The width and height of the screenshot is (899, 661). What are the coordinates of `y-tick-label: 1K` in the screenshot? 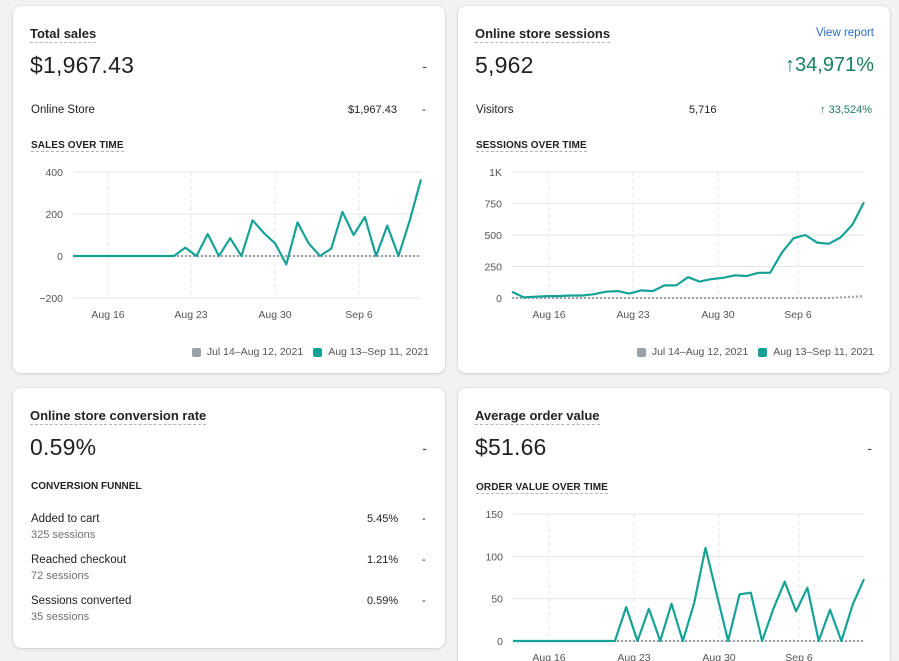 It's located at (495, 173).